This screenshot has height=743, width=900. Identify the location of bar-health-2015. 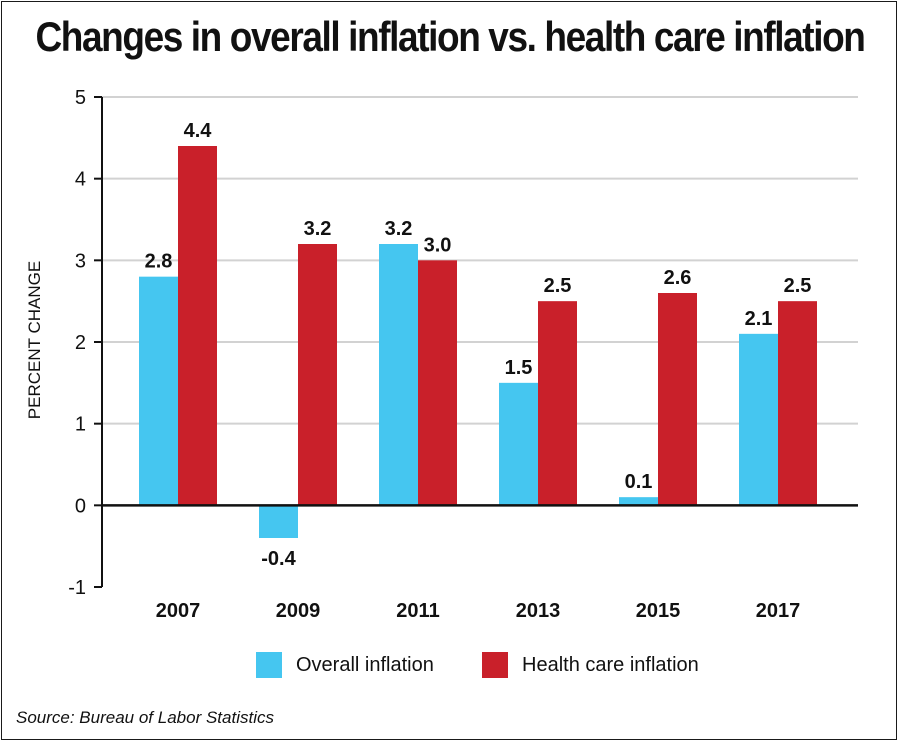
(677, 399).